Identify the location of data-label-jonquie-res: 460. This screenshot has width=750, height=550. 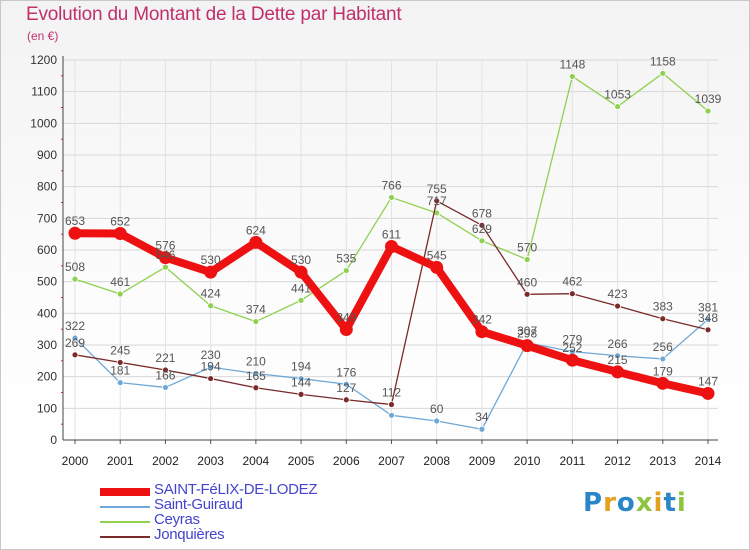
(527, 282).